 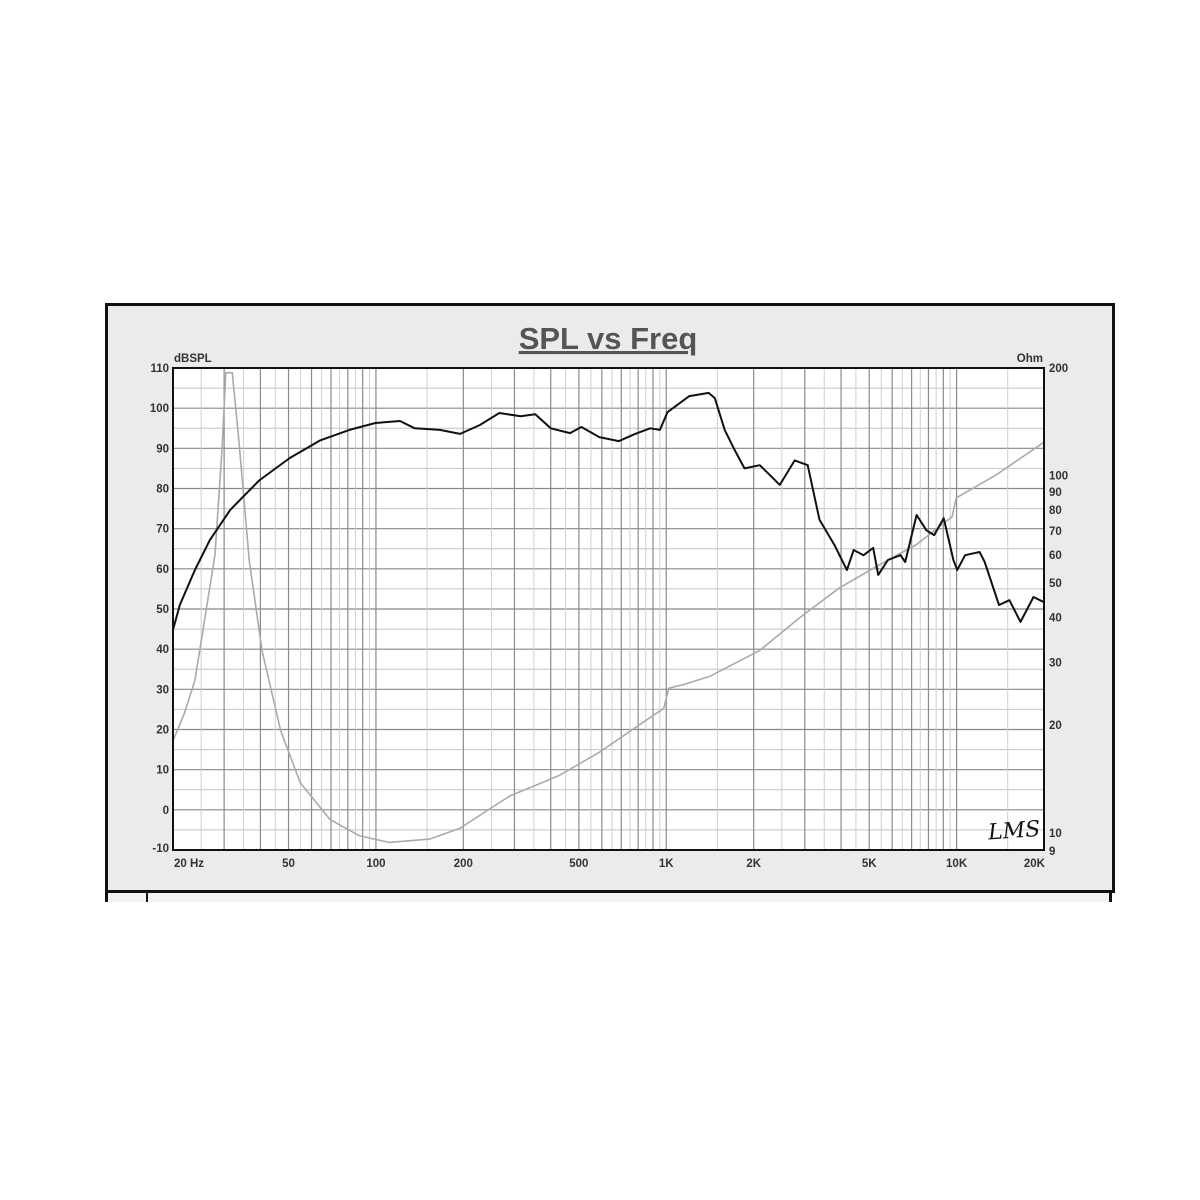 What do you see at coordinates (666, 864) in the screenshot?
I see `x-tick-label: 1K` at bounding box center [666, 864].